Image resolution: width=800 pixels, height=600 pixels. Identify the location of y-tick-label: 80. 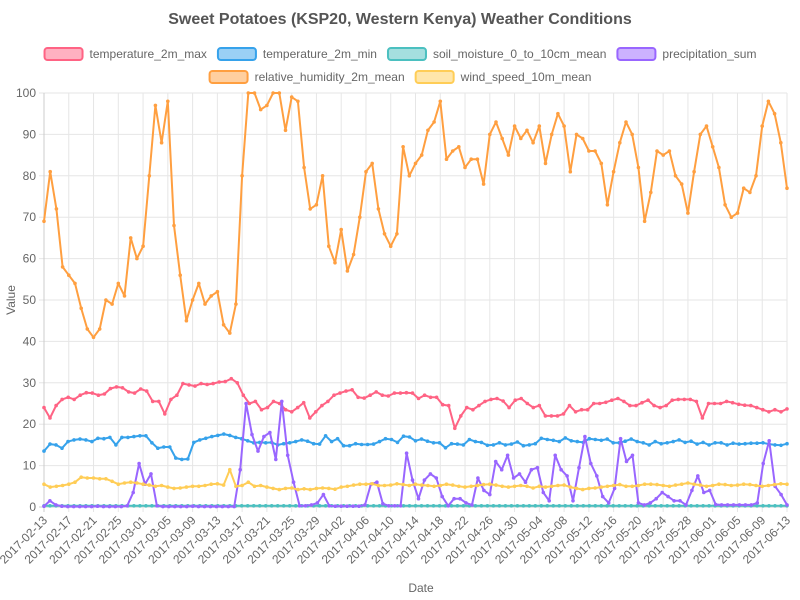
(30, 176).